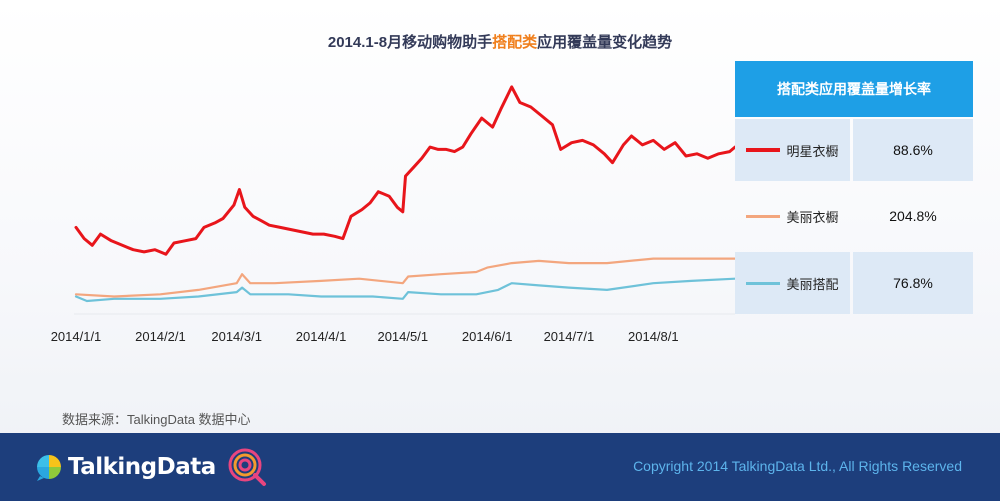  Describe the element at coordinates (913, 216) in the screenshot. I see `legend-value: 204.8%` at that location.